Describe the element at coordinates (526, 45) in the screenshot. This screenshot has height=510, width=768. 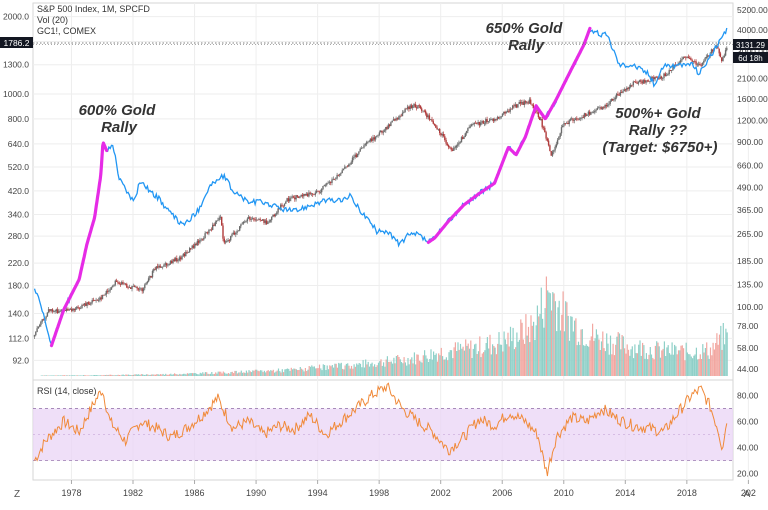
I see `rally2-line2: Rally` at that location.